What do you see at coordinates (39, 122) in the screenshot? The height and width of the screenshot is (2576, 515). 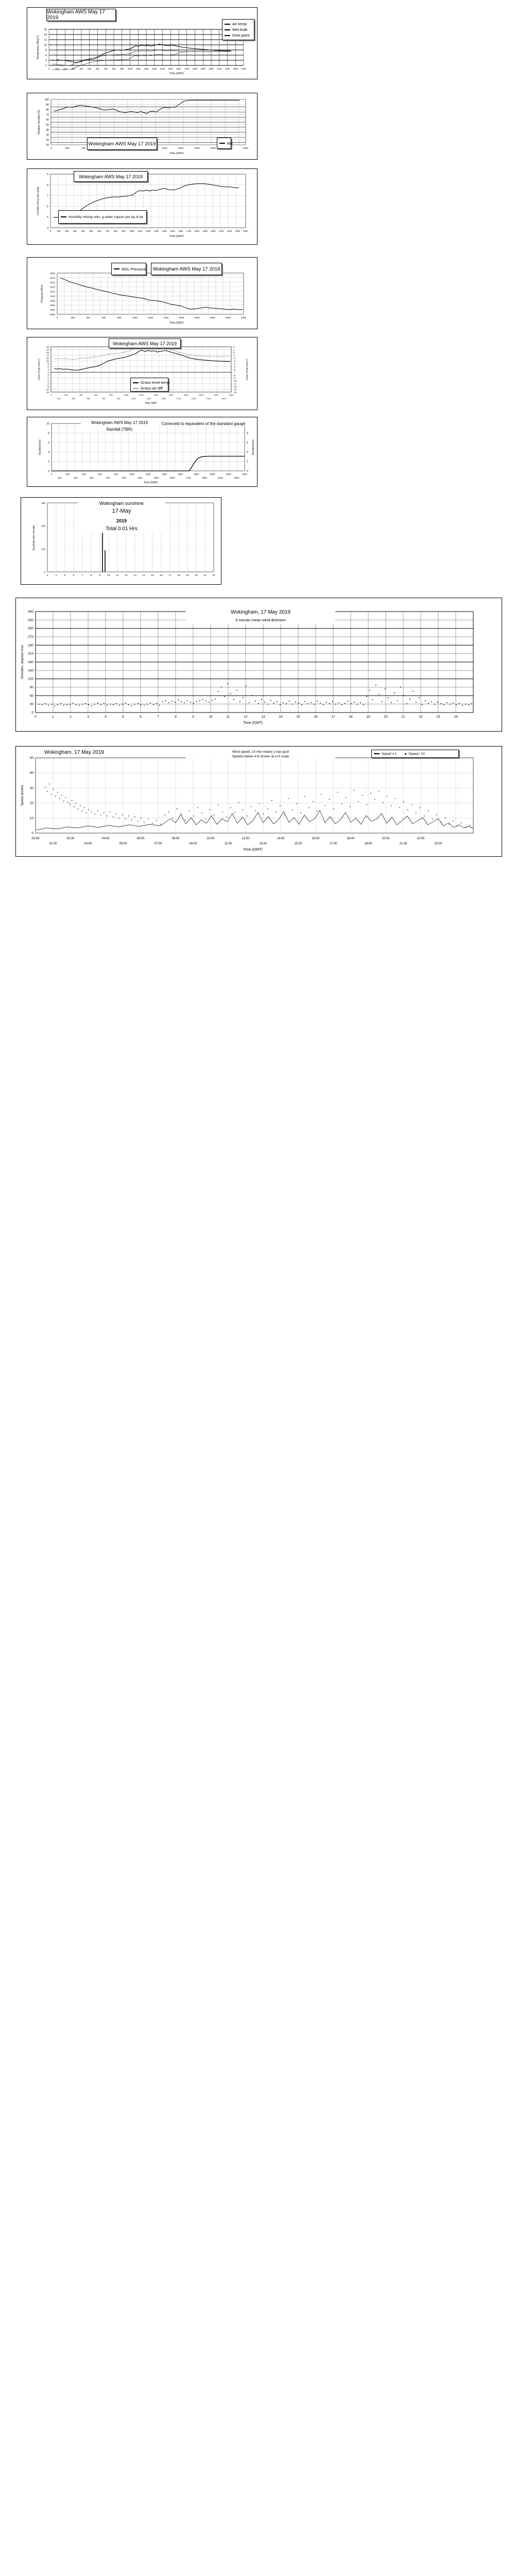 I see `svg-text: Relative humidity (%)` at bounding box center [39, 122].